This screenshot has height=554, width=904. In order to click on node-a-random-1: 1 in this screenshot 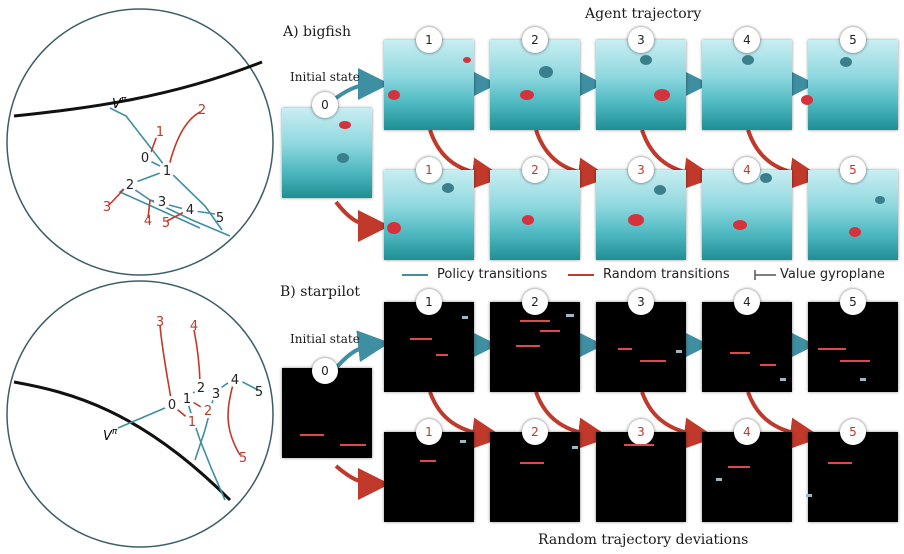, I will do `click(160, 132)`.